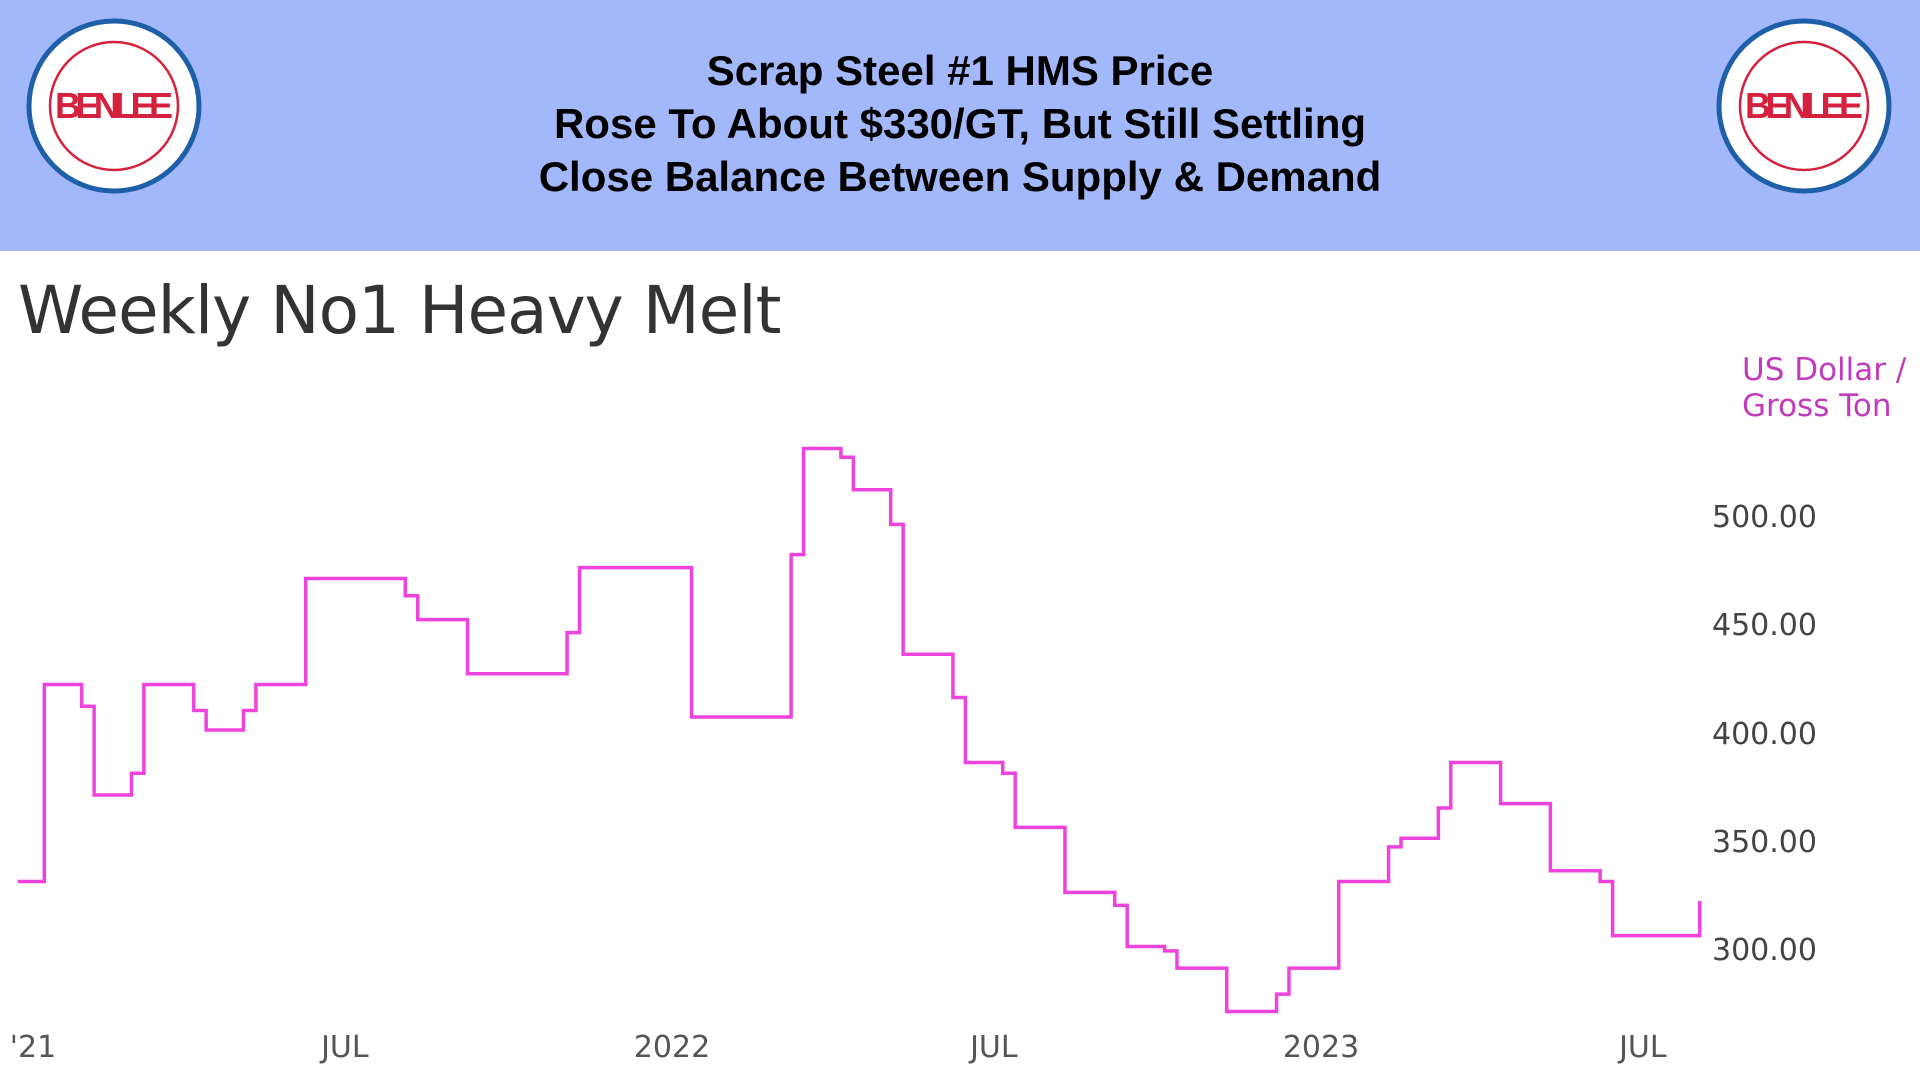 The height and width of the screenshot is (1081, 1920). What do you see at coordinates (1764, 517) in the screenshot?
I see `y-tick-label: 500.00` at bounding box center [1764, 517].